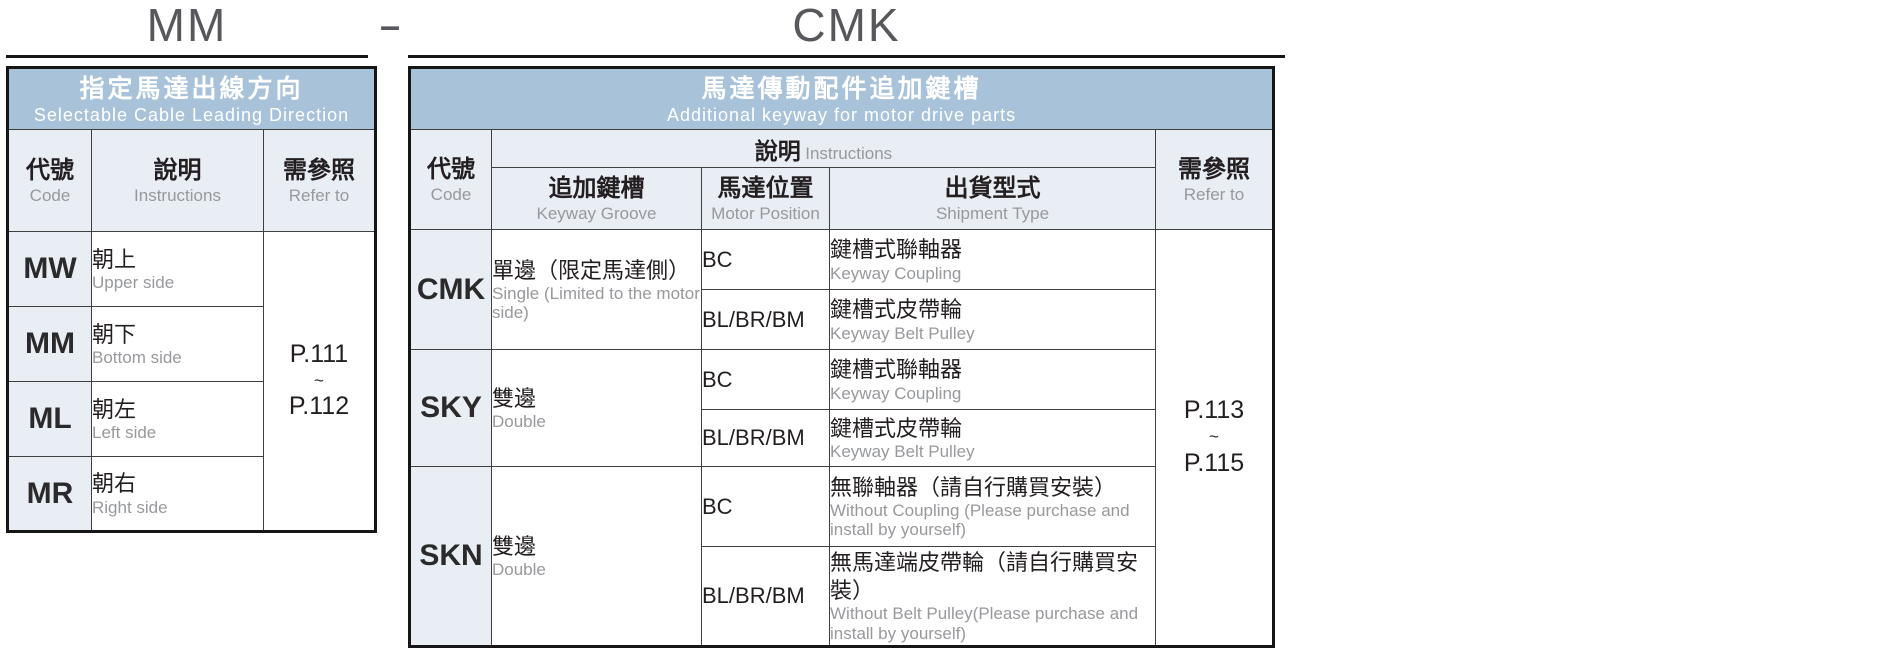  I want to click on keyway-en: Single (Limited to the motor side), so click(596, 303).